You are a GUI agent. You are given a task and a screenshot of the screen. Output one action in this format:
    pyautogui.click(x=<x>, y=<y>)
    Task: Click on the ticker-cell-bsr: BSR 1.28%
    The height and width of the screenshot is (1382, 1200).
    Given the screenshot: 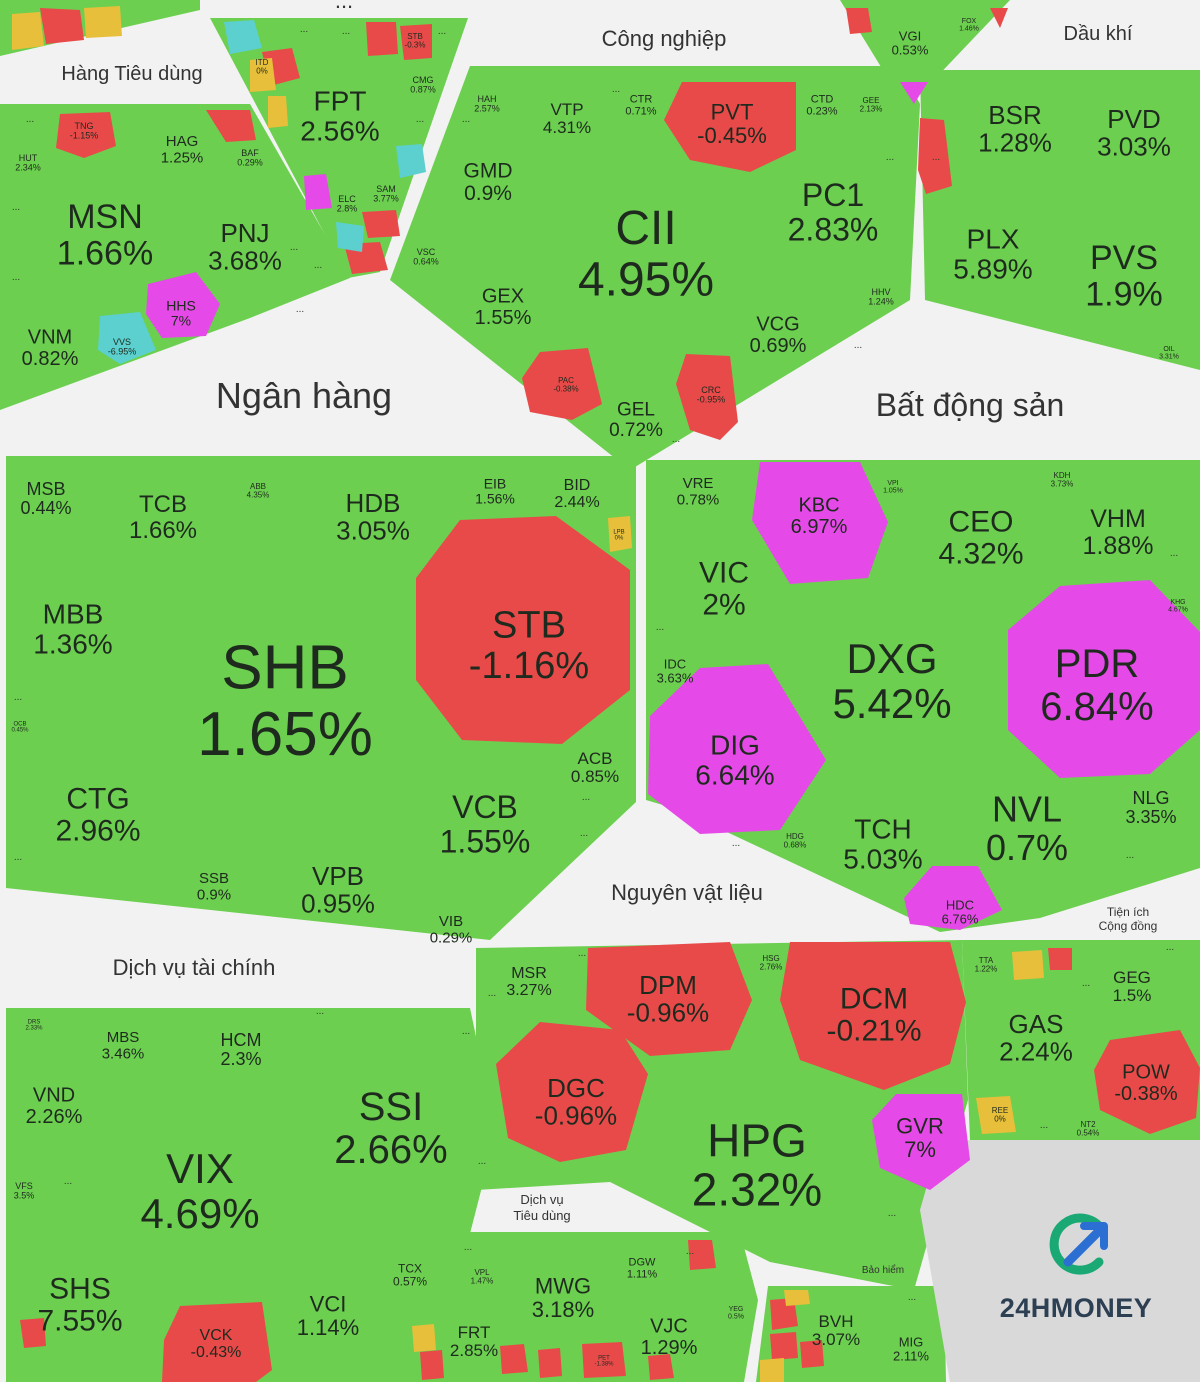 What is the action you would take?
    pyautogui.click(x=1015, y=129)
    